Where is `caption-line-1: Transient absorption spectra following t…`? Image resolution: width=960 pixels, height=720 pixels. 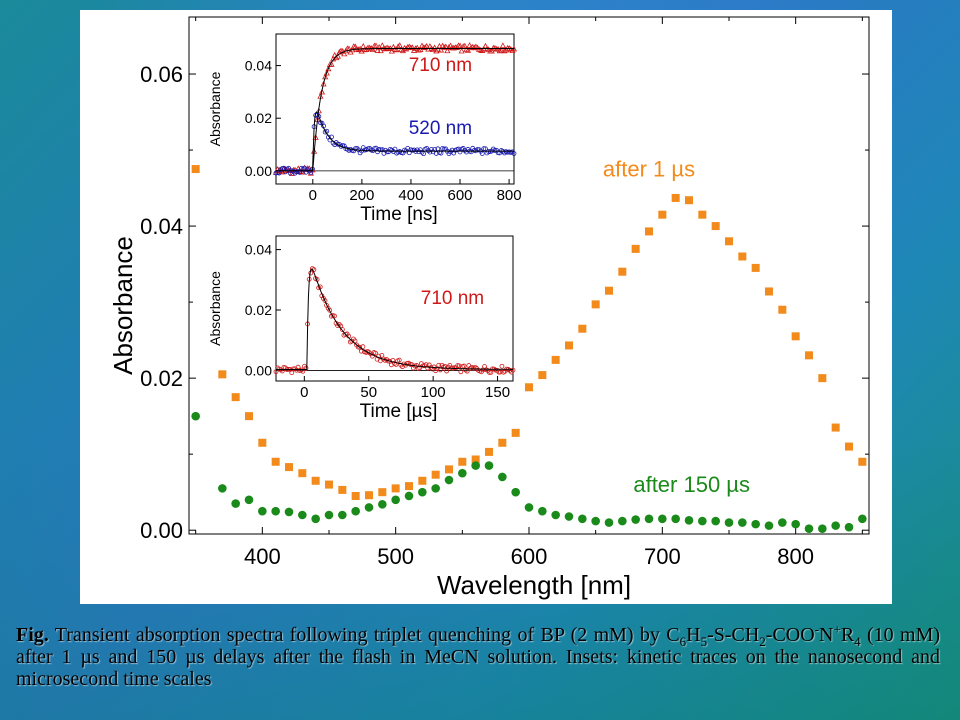 caption-line-1: Transient absorption spectra following t… is located at coordinates (357, 635).